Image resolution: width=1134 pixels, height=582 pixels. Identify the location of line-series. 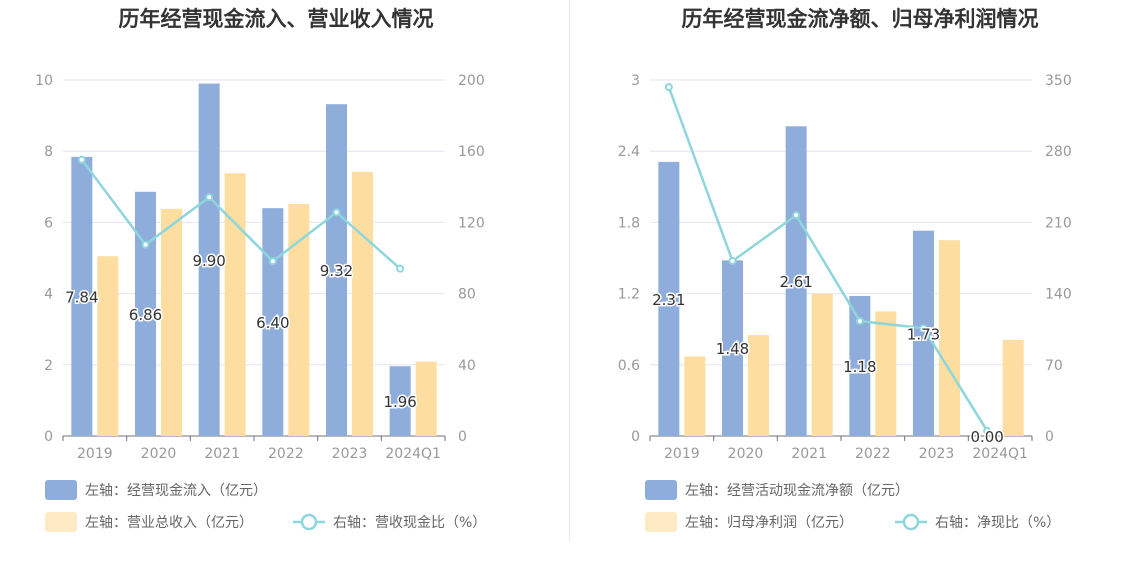
(240, 214).